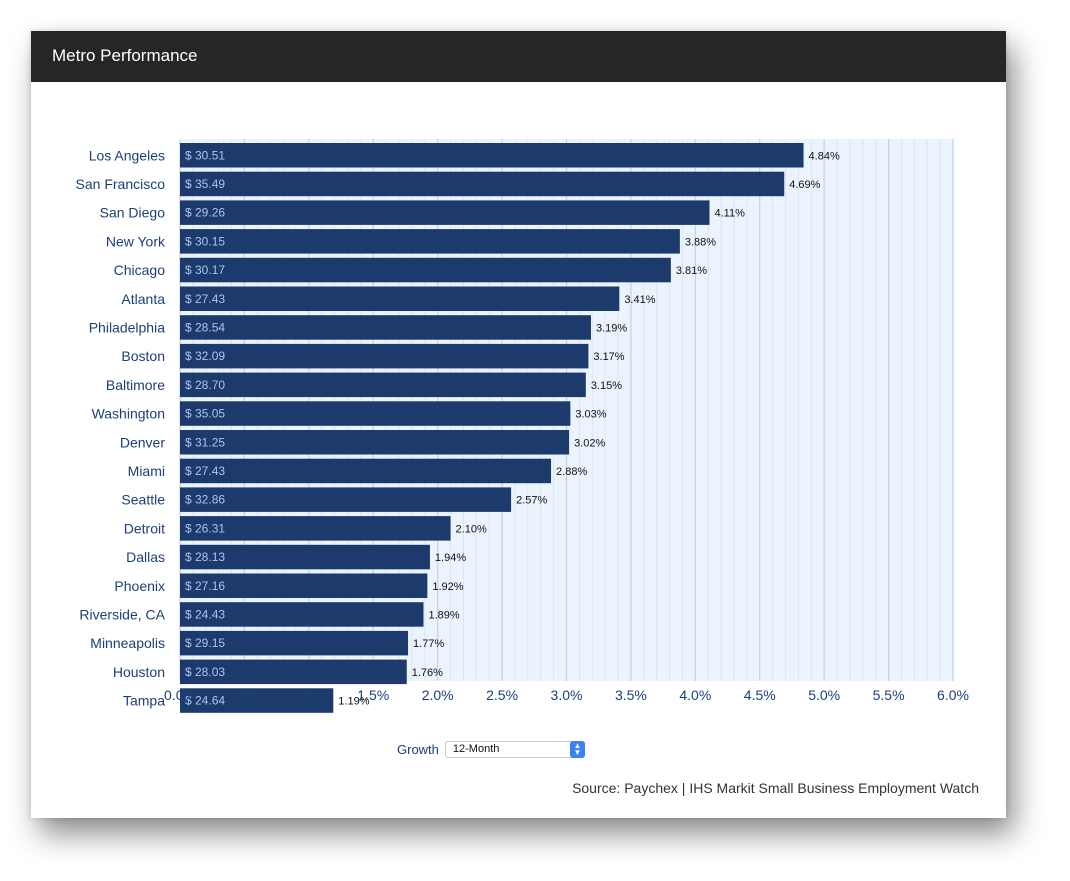 The height and width of the screenshot is (881, 1070). What do you see at coordinates (590, 415) in the screenshot?
I see `value-label: 3.03%` at bounding box center [590, 415].